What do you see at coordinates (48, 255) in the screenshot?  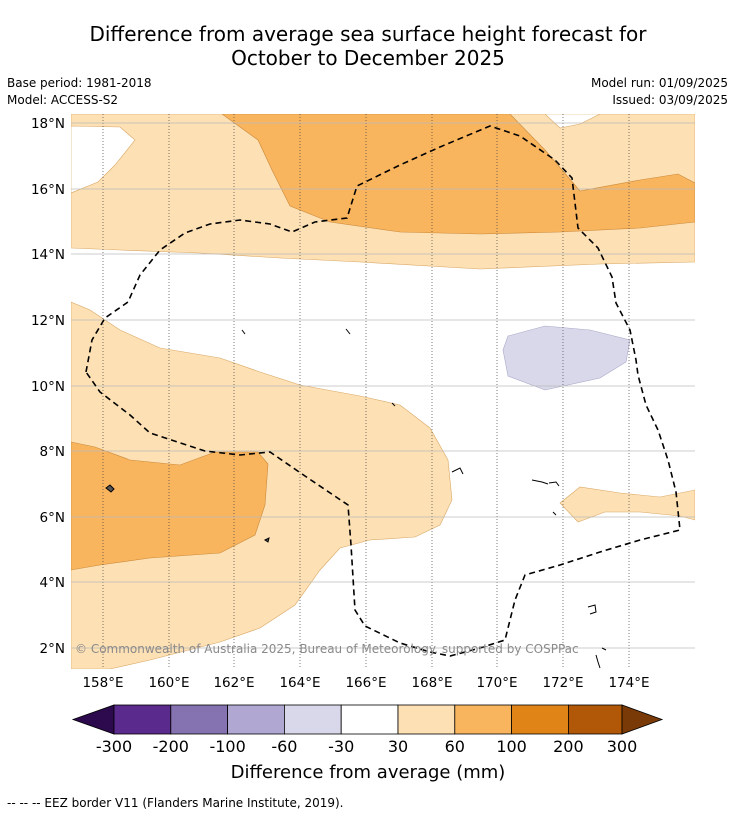 I see `lat-tick: 14°N` at bounding box center [48, 255].